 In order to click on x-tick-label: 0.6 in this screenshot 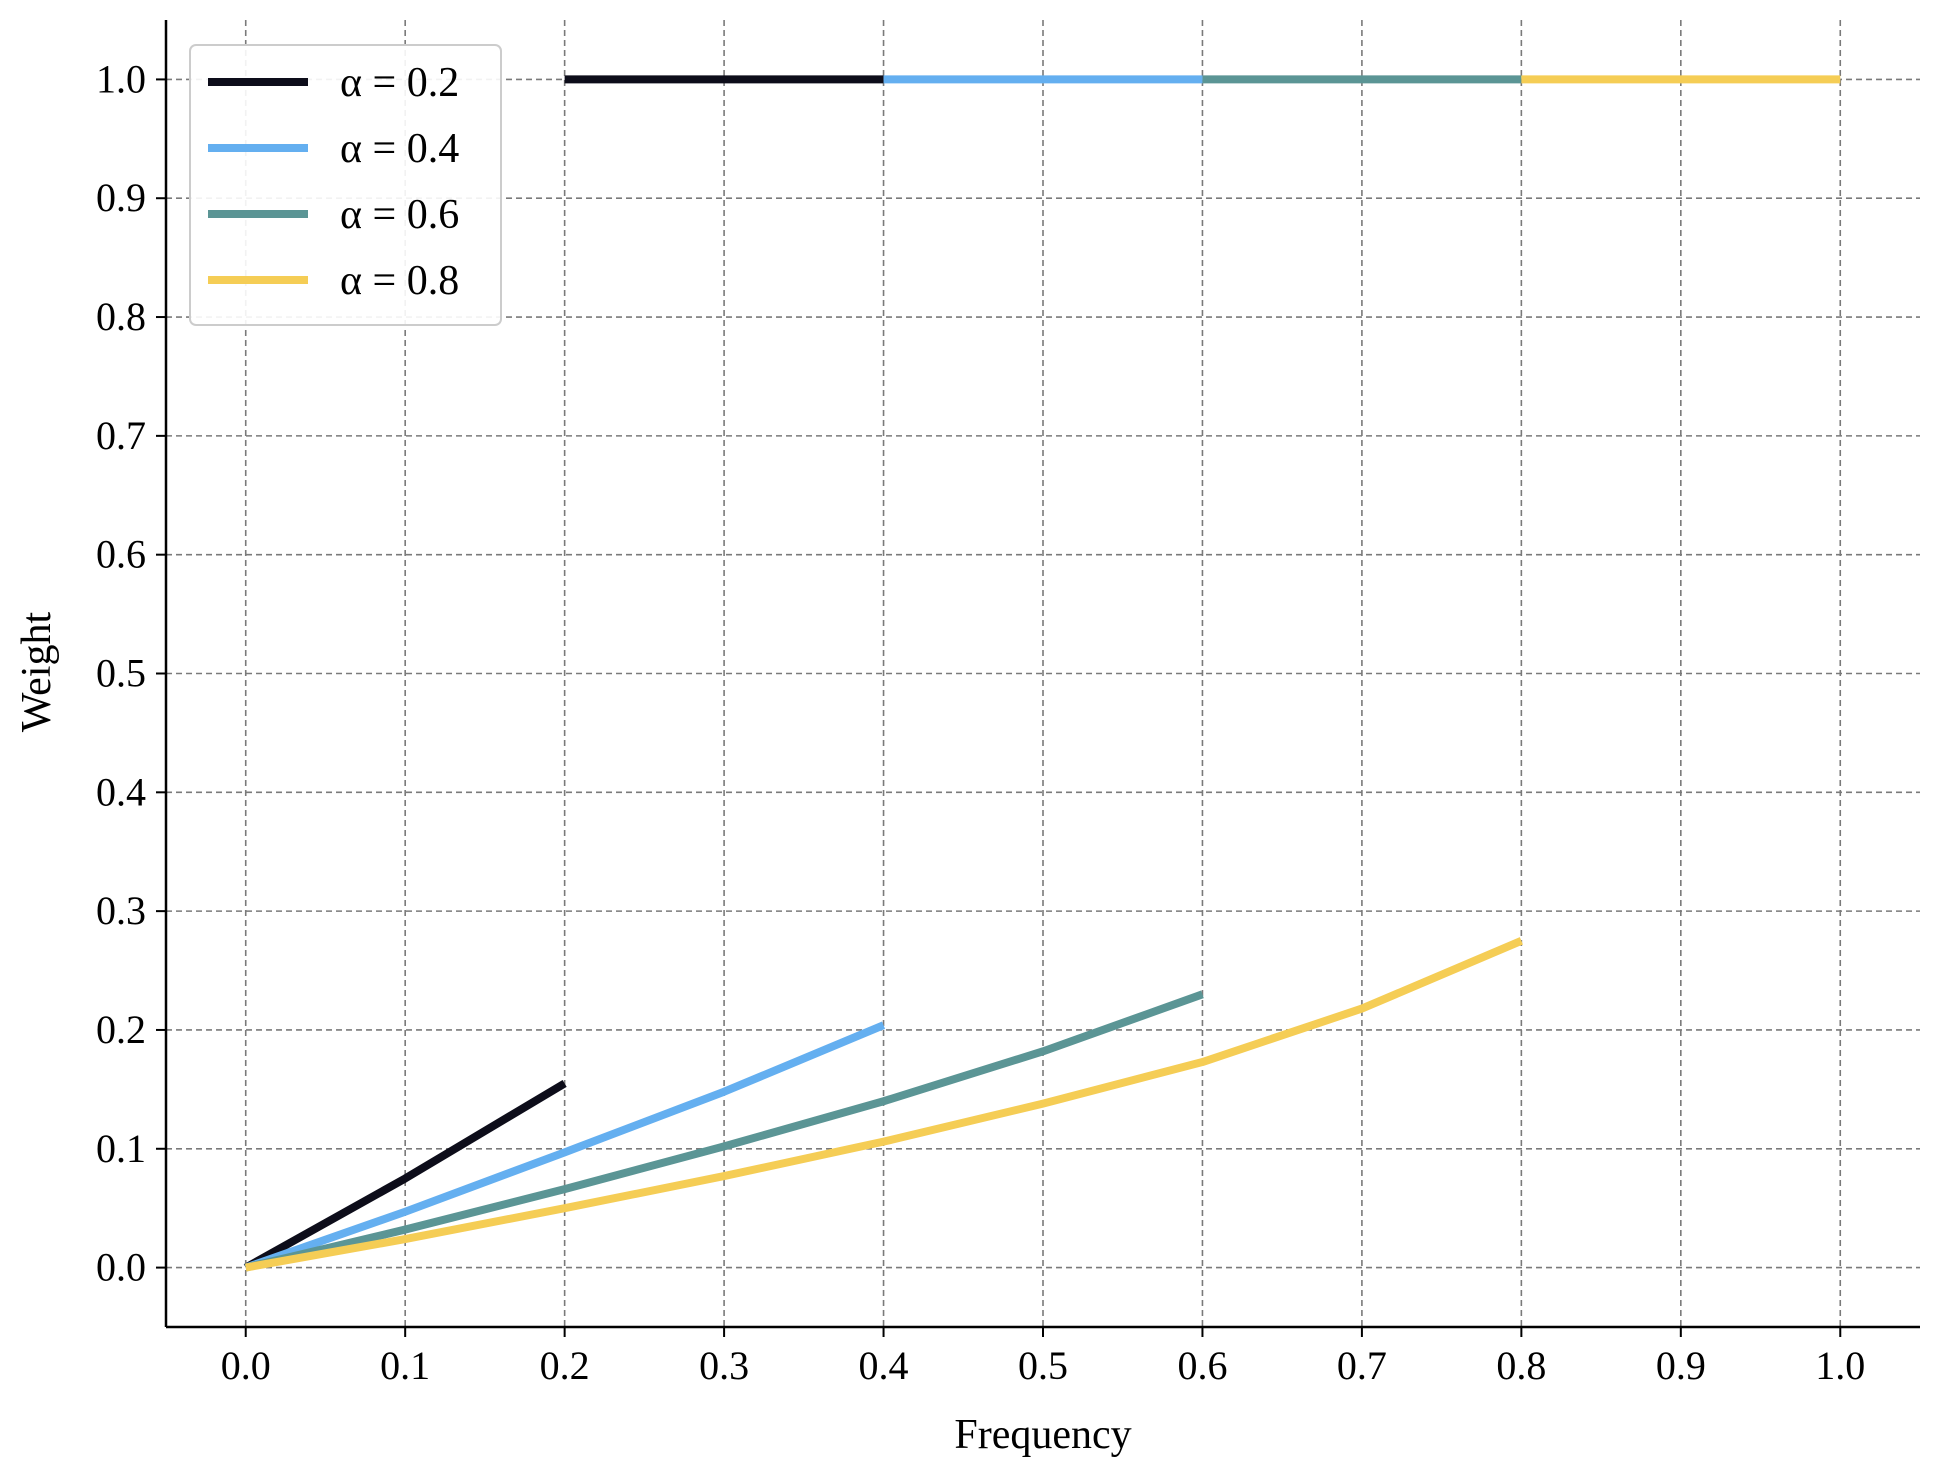, I will do `click(1202, 1365)`.